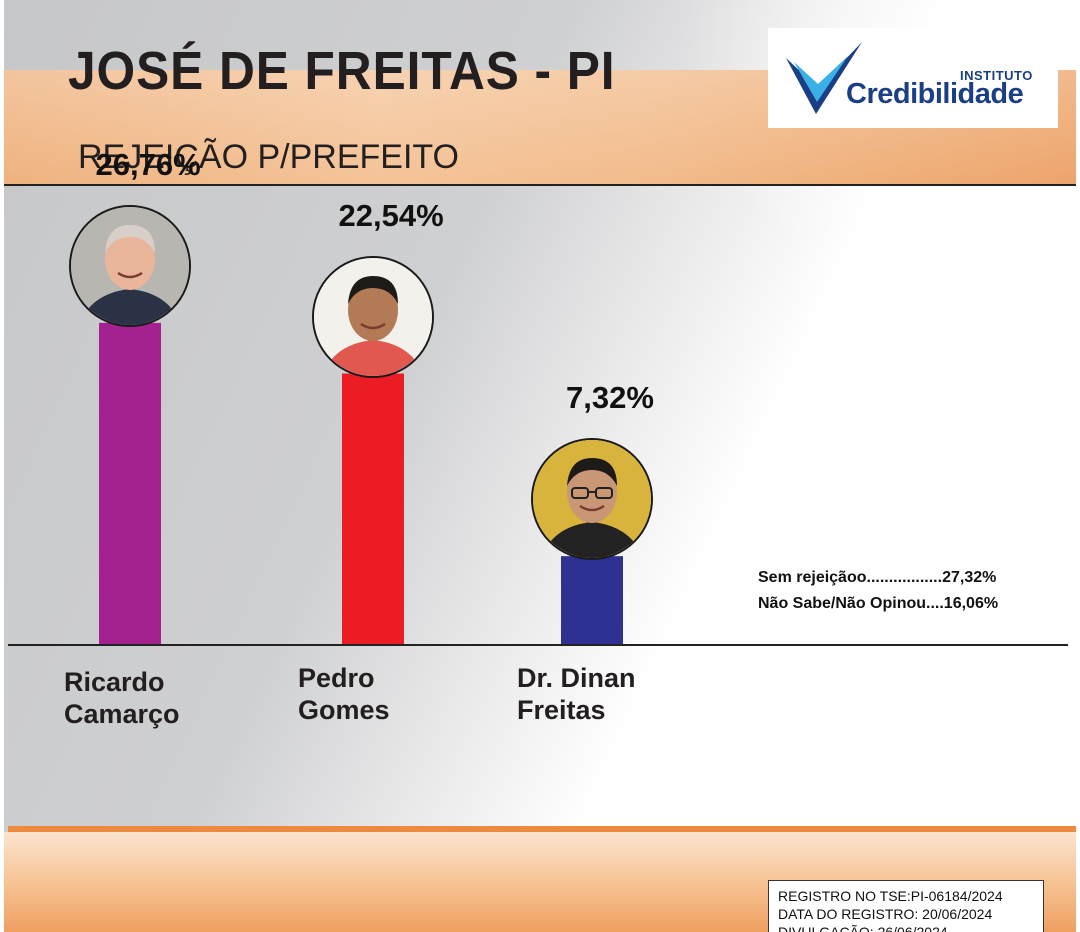 Image resolution: width=1080 pixels, height=932 pixels. I want to click on note-undecided: Não Sabe/Não Opinou....16,06%, so click(878, 603).